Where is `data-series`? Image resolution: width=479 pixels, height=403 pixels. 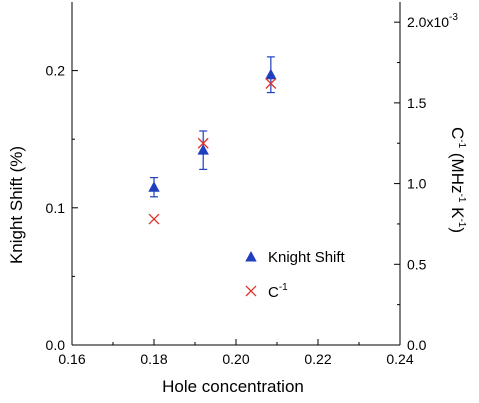 data-series is located at coordinates (212, 140).